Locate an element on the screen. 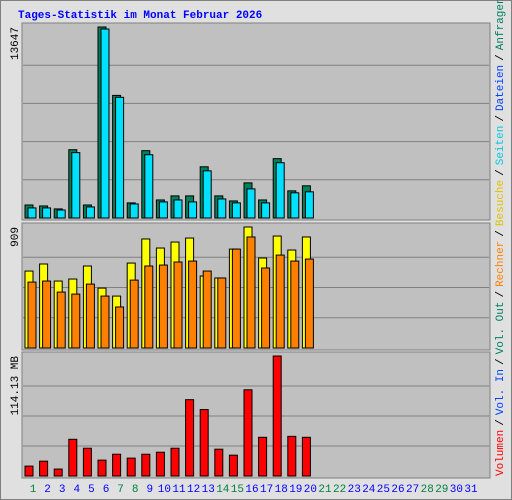  x-tick-label: 21 is located at coordinates (325, 490).